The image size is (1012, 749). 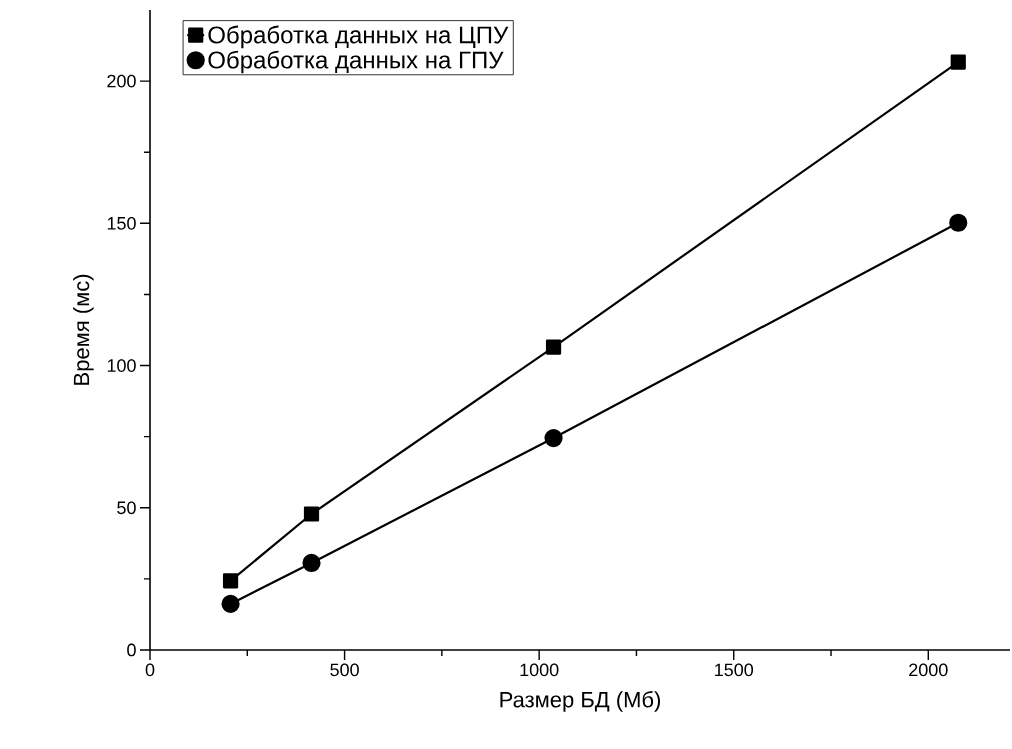 What do you see at coordinates (539, 670) in the screenshot?
I see `x-tick-label: 1000` at bounding box center [539, 670].